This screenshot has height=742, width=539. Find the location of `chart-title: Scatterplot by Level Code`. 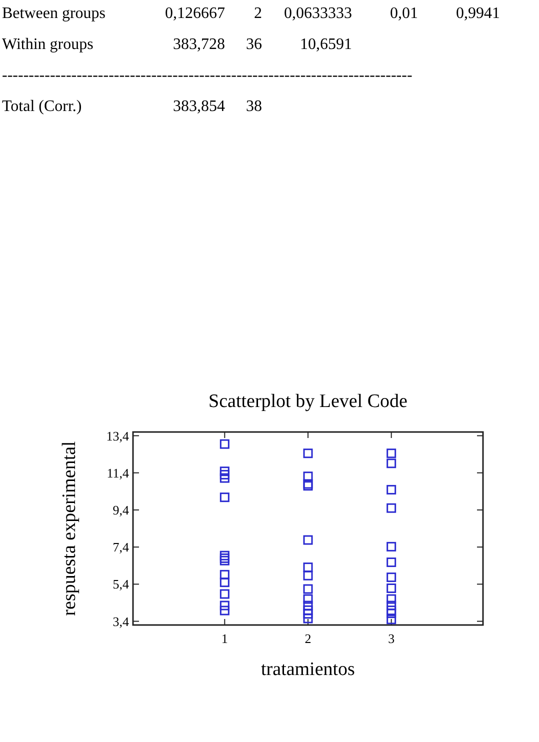

chart-title: Scatterplot by Level Code is located at coordinates (308, 401).